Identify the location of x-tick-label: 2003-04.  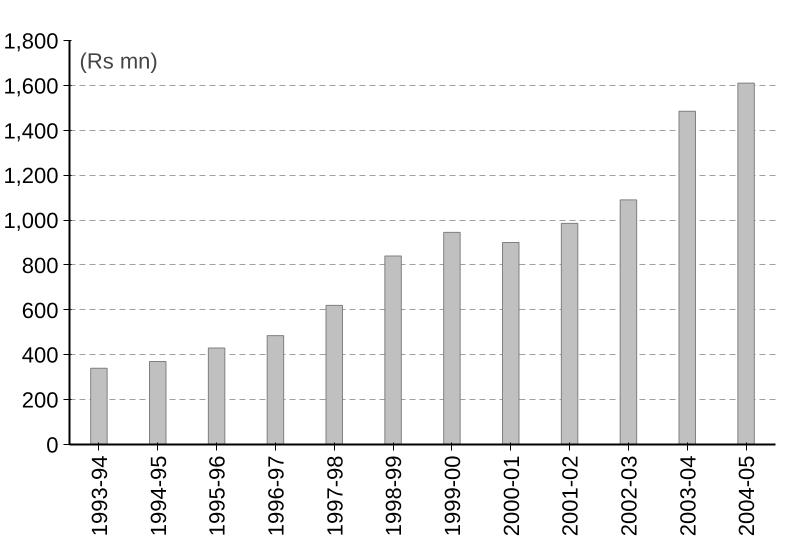
(687, 495).